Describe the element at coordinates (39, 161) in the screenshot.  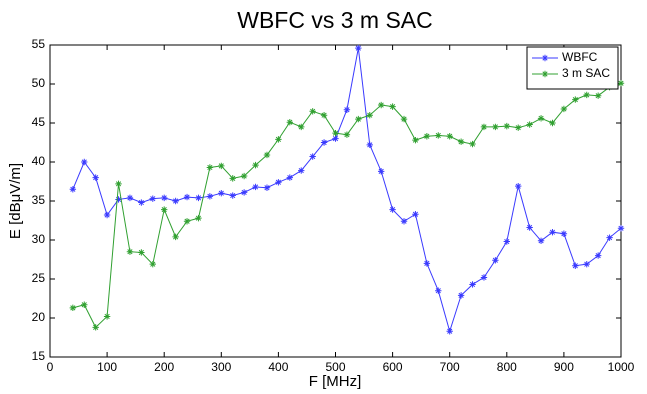
I see `y-tick-label: 40` at that location.